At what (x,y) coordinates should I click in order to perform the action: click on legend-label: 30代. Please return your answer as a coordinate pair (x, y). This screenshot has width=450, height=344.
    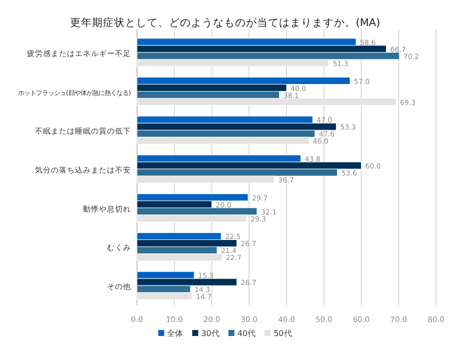
    Looking at the image, I should click on (210, 333).